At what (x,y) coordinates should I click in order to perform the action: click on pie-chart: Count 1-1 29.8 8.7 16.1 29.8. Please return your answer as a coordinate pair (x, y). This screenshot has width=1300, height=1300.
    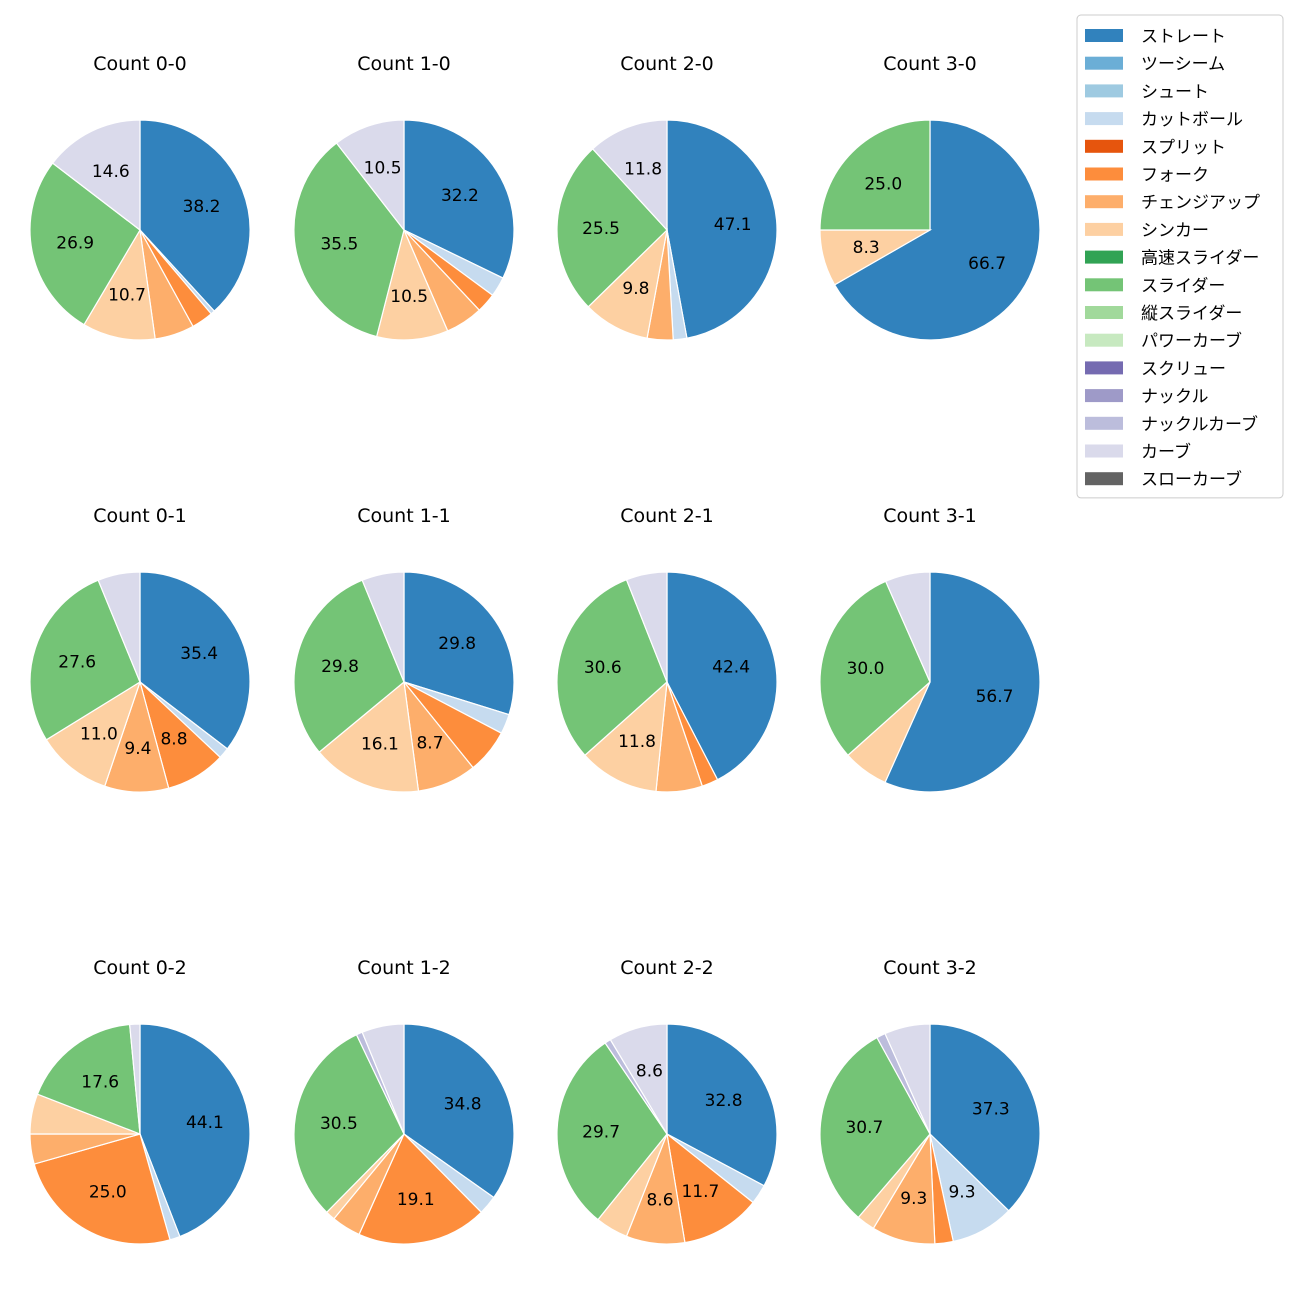
    Looking at the image, I should click on (404, 649).